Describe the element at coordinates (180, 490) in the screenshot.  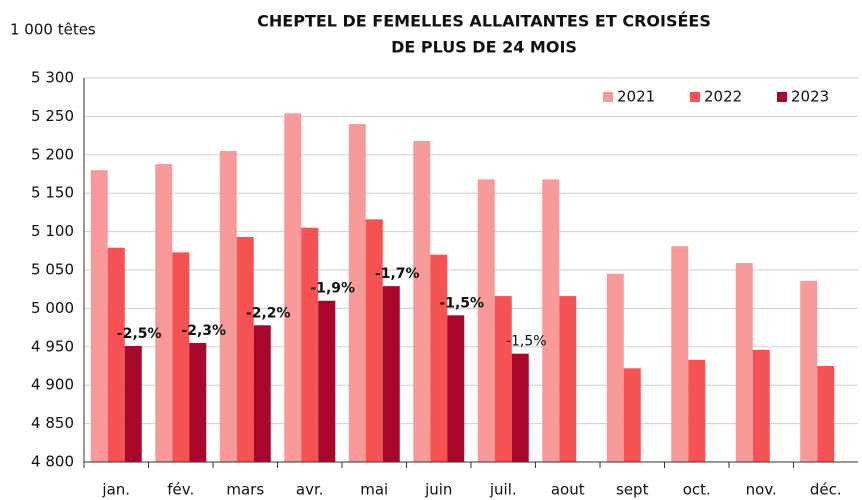
I see `x-tick-label: fév.` at that location.